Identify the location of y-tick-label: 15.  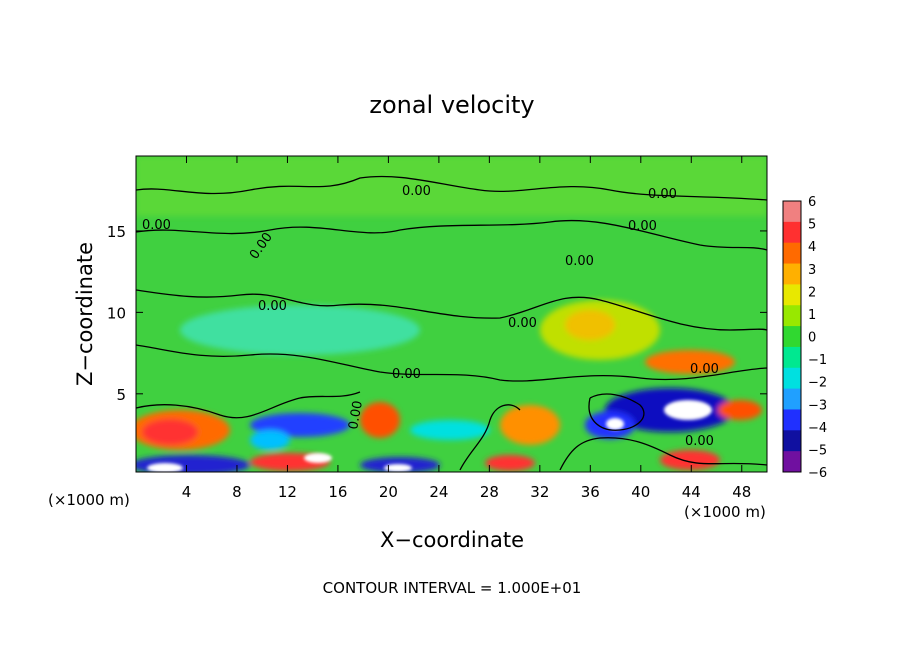
(116, 232).